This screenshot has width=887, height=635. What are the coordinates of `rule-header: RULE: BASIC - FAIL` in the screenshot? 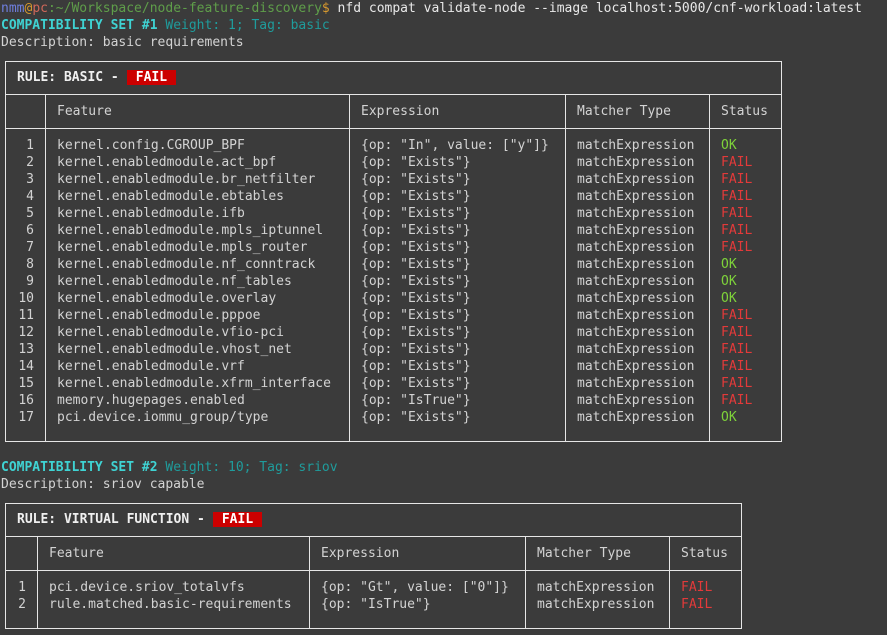 It's located at (97, 77).